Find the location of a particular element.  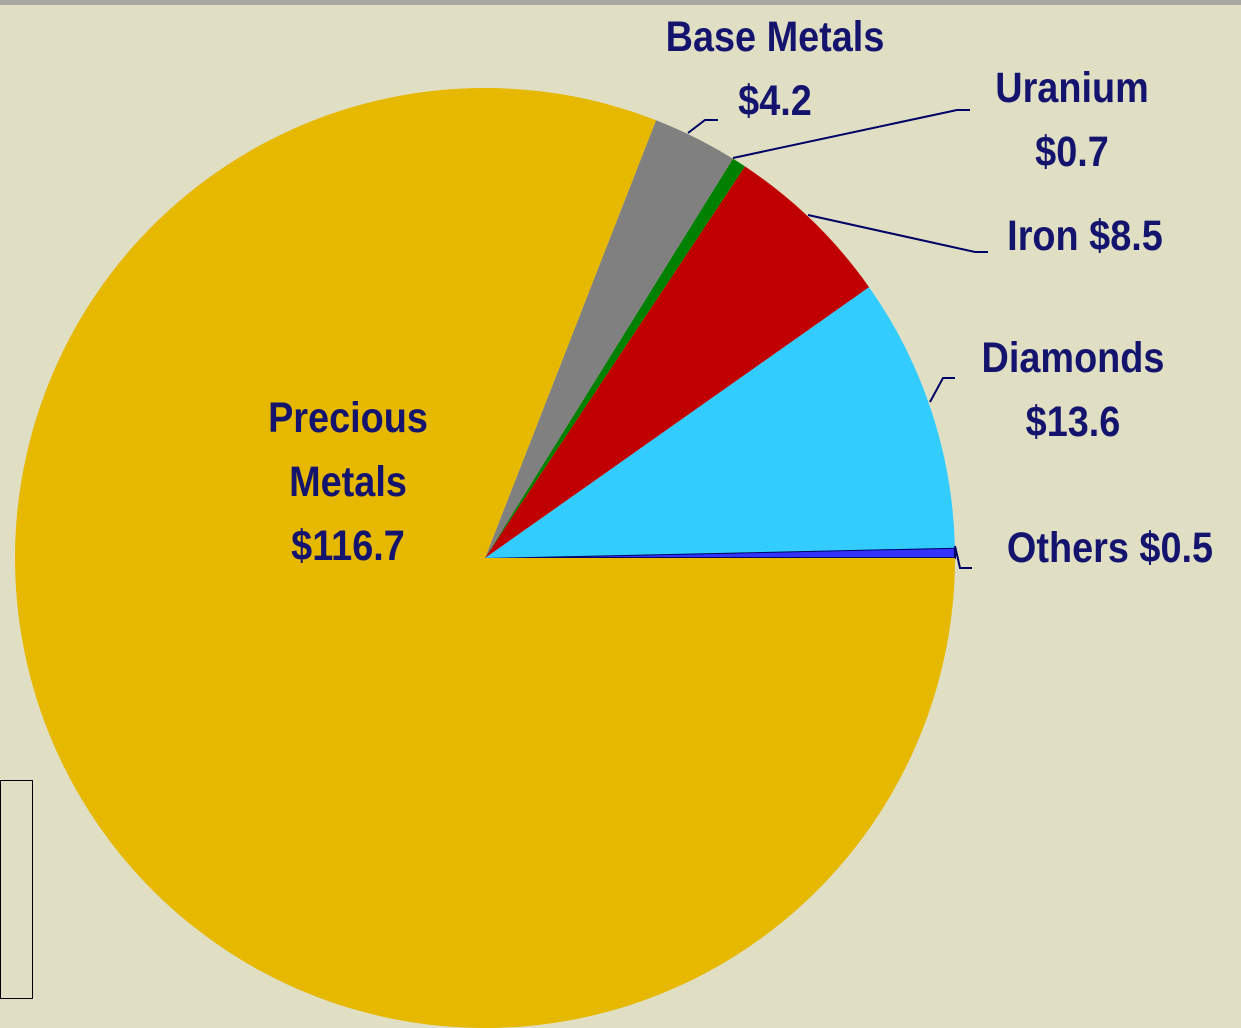

top-bar is located at coordinates (620, 2).